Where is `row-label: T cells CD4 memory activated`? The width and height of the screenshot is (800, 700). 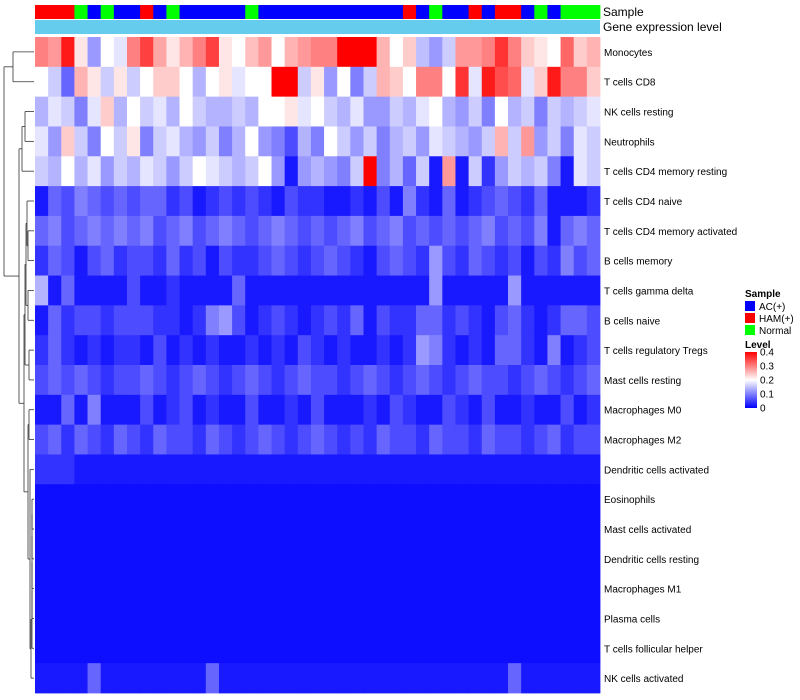 row-label: T cells CD4 memory activated is located at coordinates (670, 232).